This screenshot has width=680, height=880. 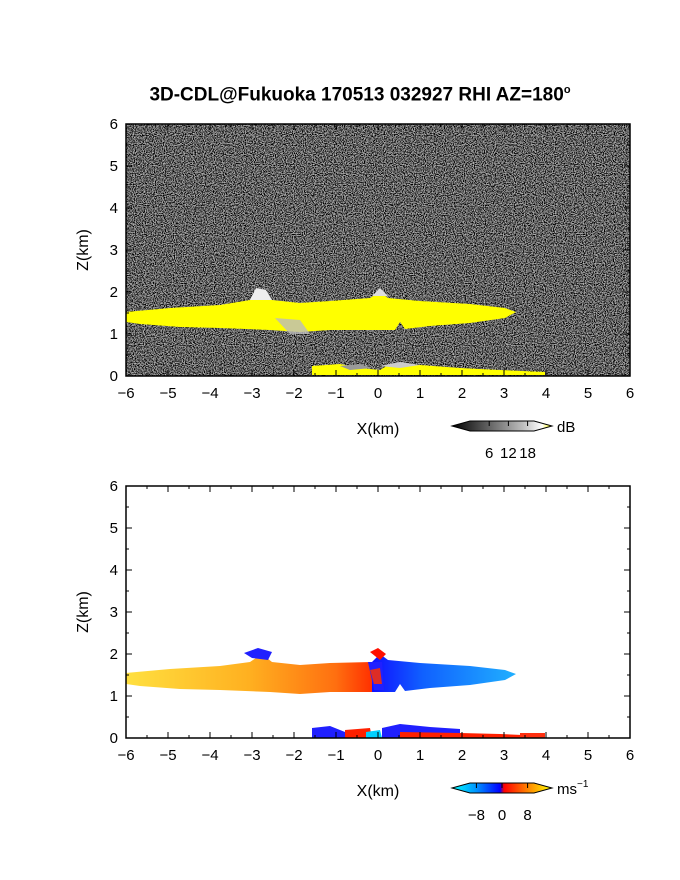 I want to click on snr-colorbar: dB 6 12 18, so click(x=512, y=440).